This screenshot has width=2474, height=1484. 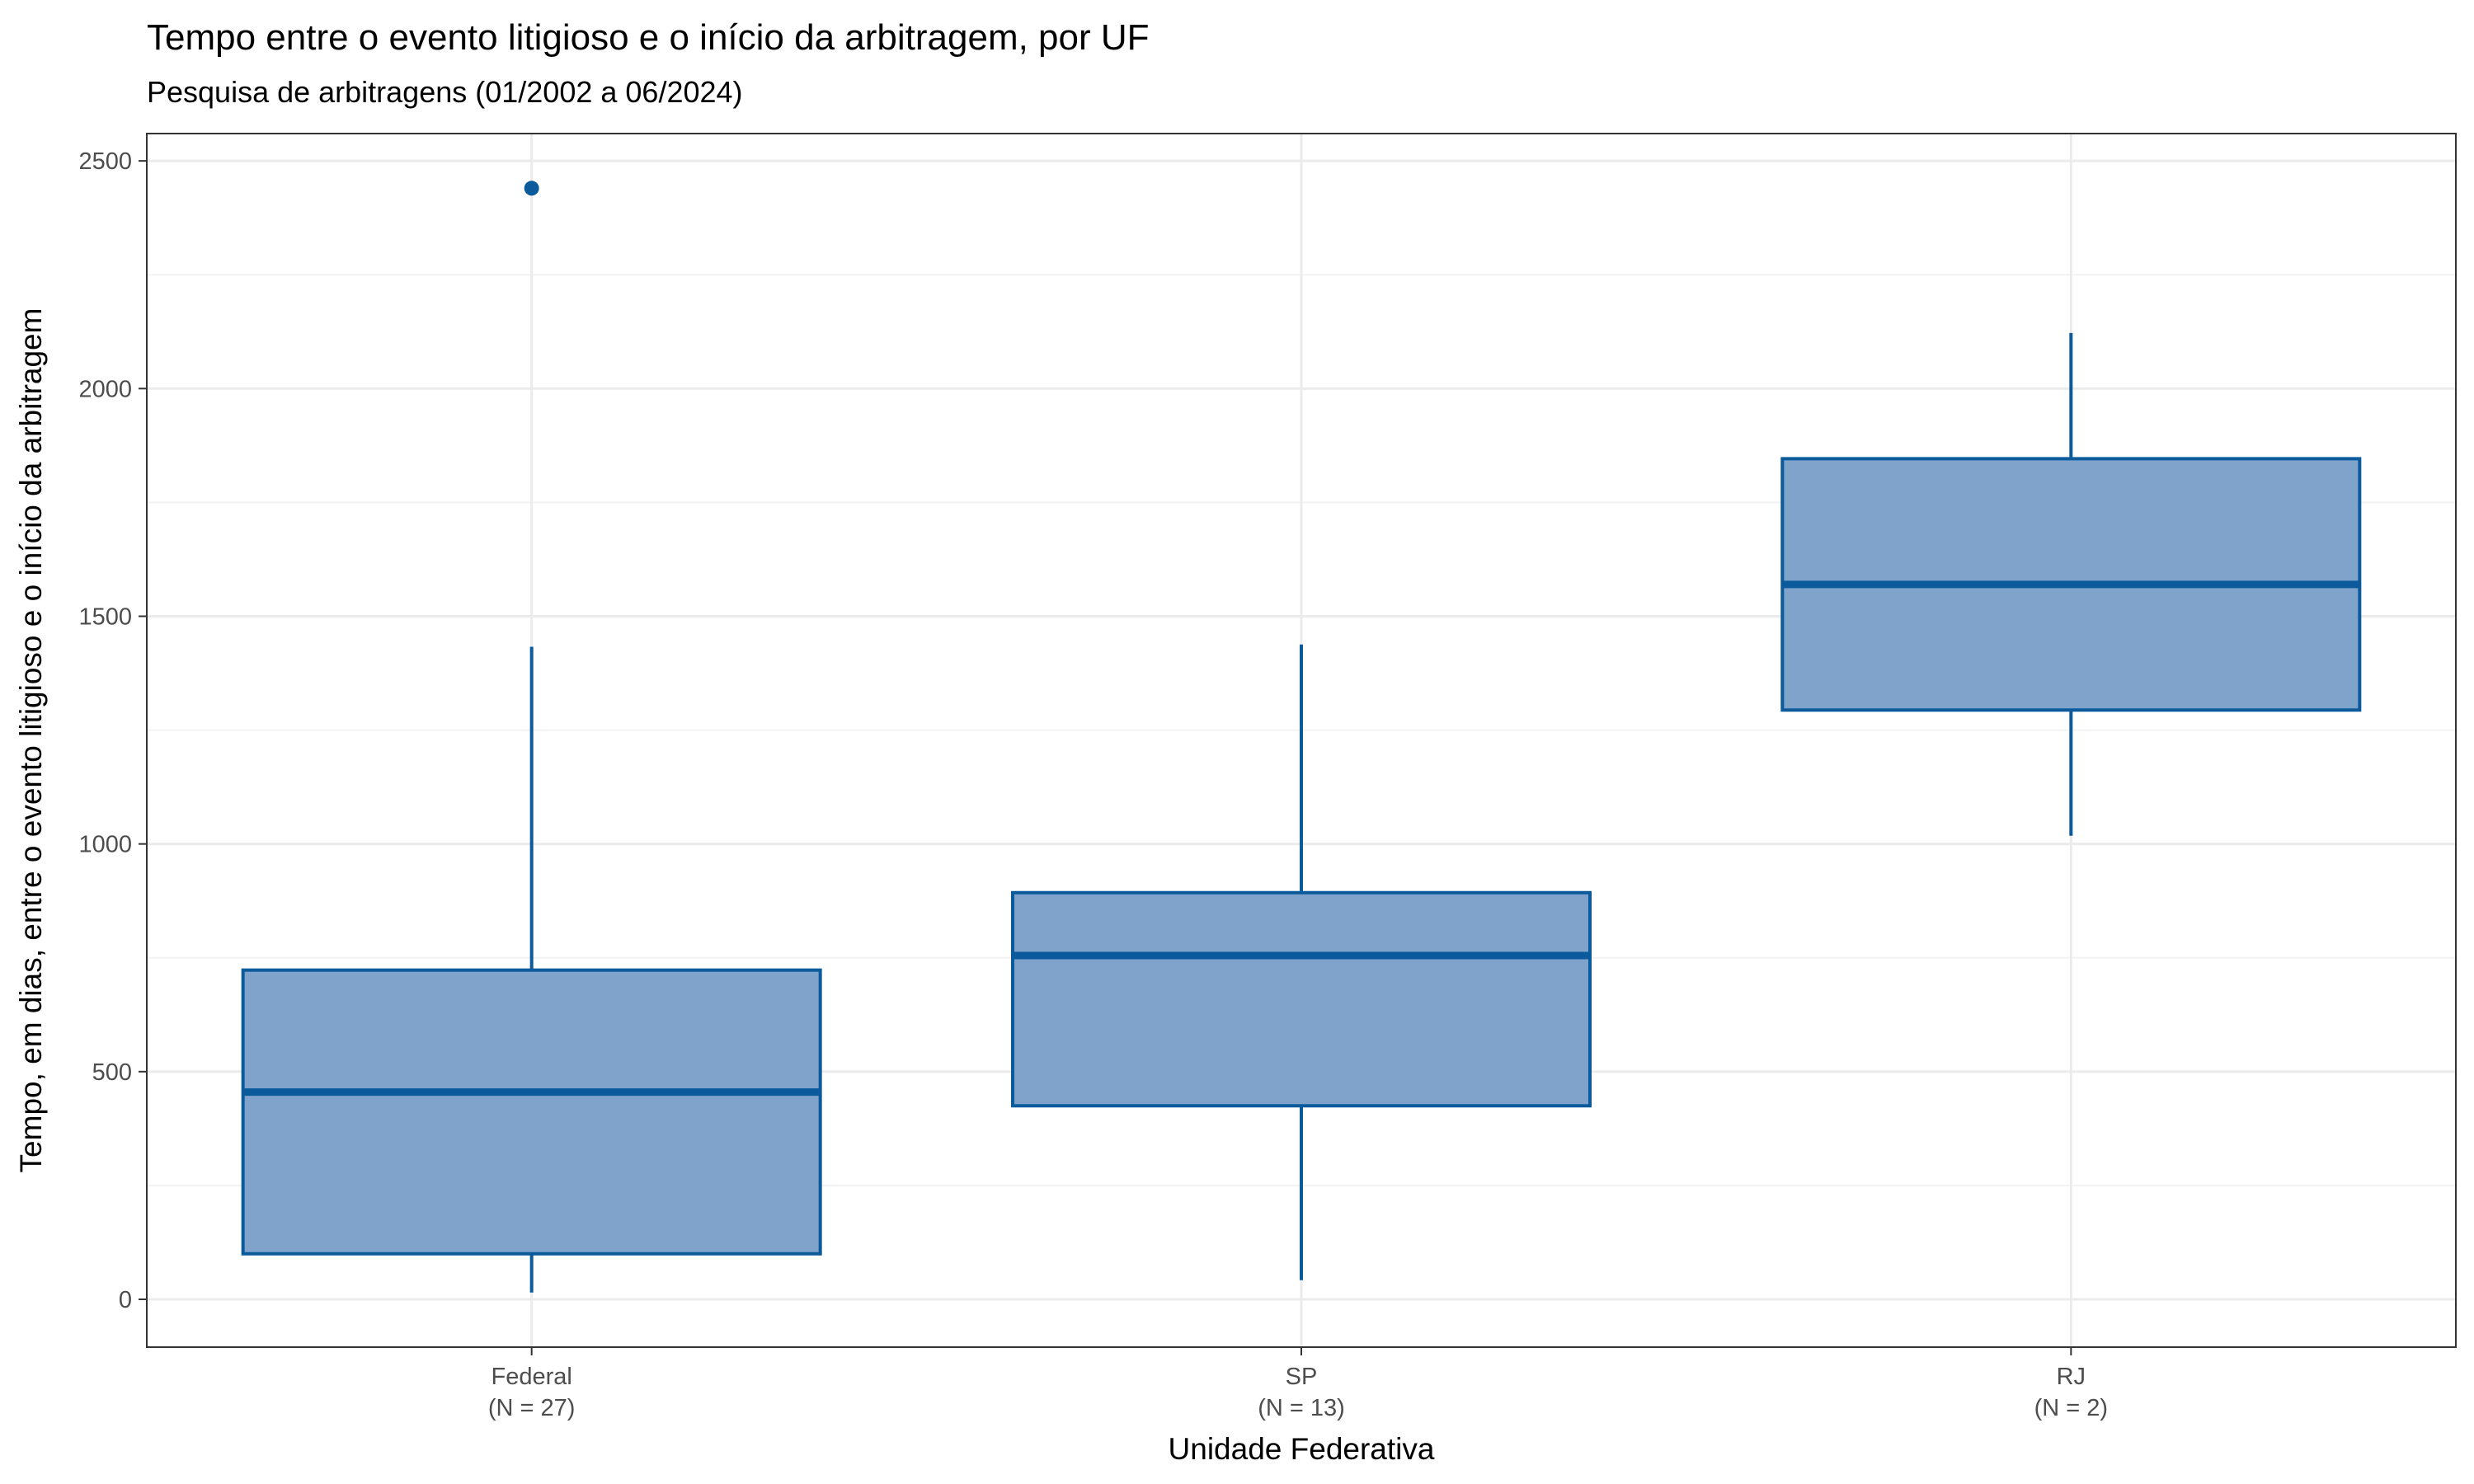 I want to click on y-tick-label: 1500, so click(x=105, y=616).